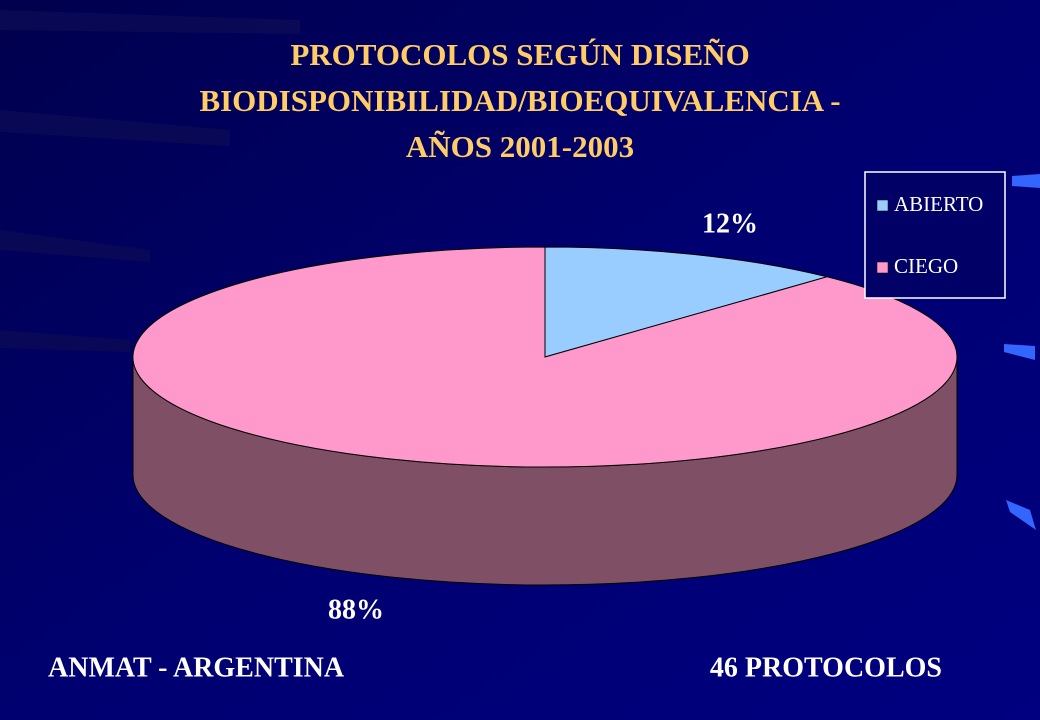 The image size is (1040, 720). What do you see at coordinates (730, 223) in the screenshot?
I see `data-label: 12%` at bounding box center [730, 223].